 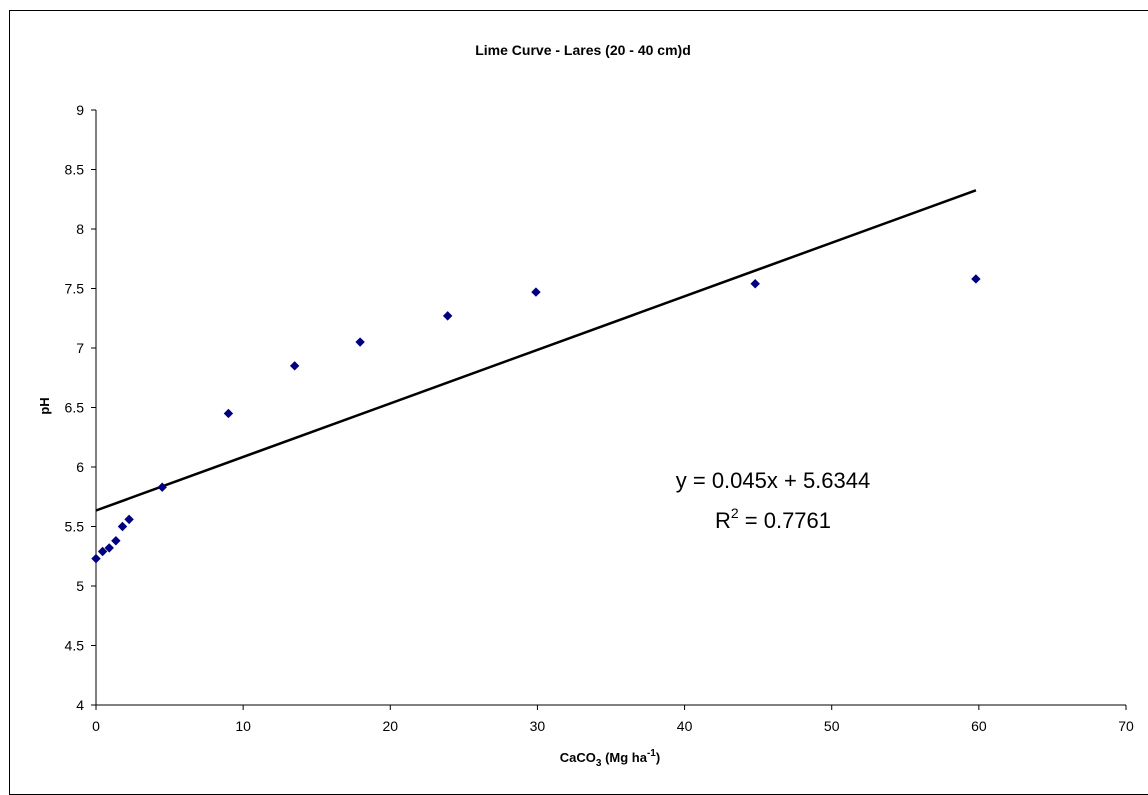 I want to click on x-tick-label: 20, so click(x=390, y=726).